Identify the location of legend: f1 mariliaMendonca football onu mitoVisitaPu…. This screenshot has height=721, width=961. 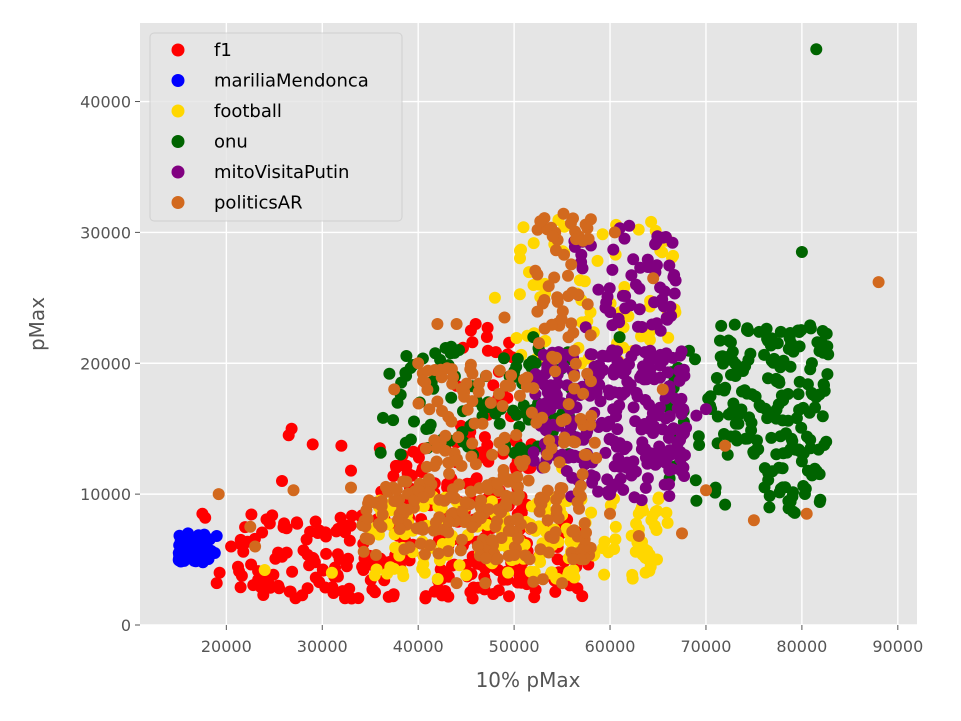
(276, 127).